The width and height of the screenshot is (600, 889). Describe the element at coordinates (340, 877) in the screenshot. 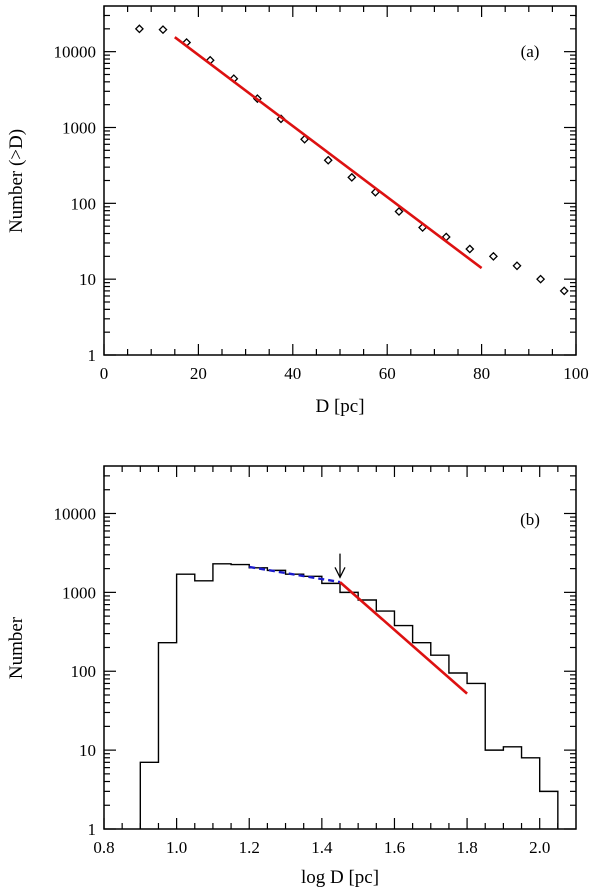

I see `panel-b-x-axis-title: log D [pc]` at that location.